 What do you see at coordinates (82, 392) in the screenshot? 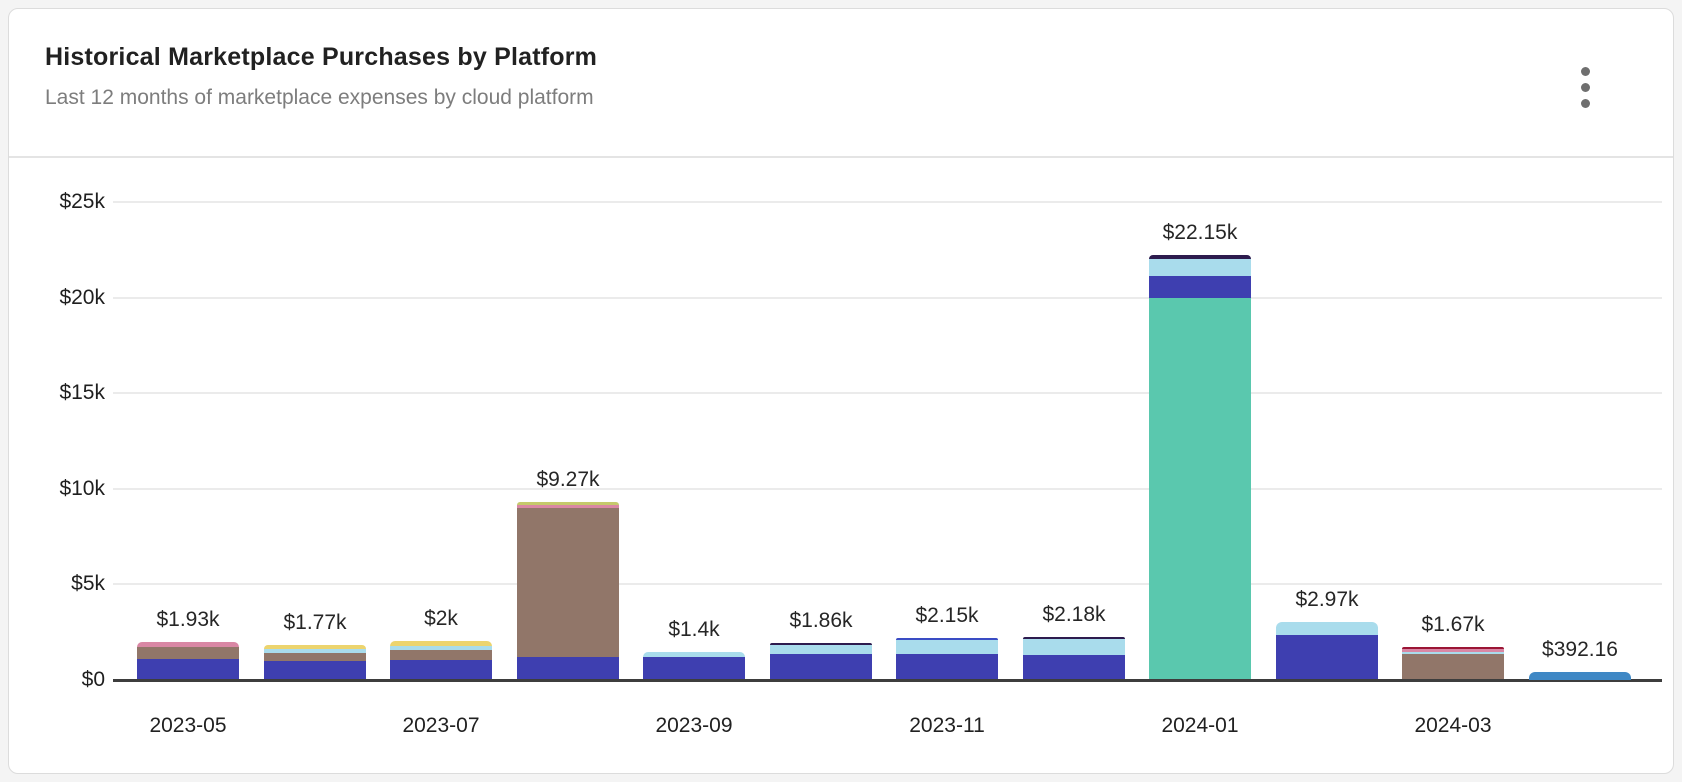
I see `y-axis-label: $15k` at bounding box center [82, 392].